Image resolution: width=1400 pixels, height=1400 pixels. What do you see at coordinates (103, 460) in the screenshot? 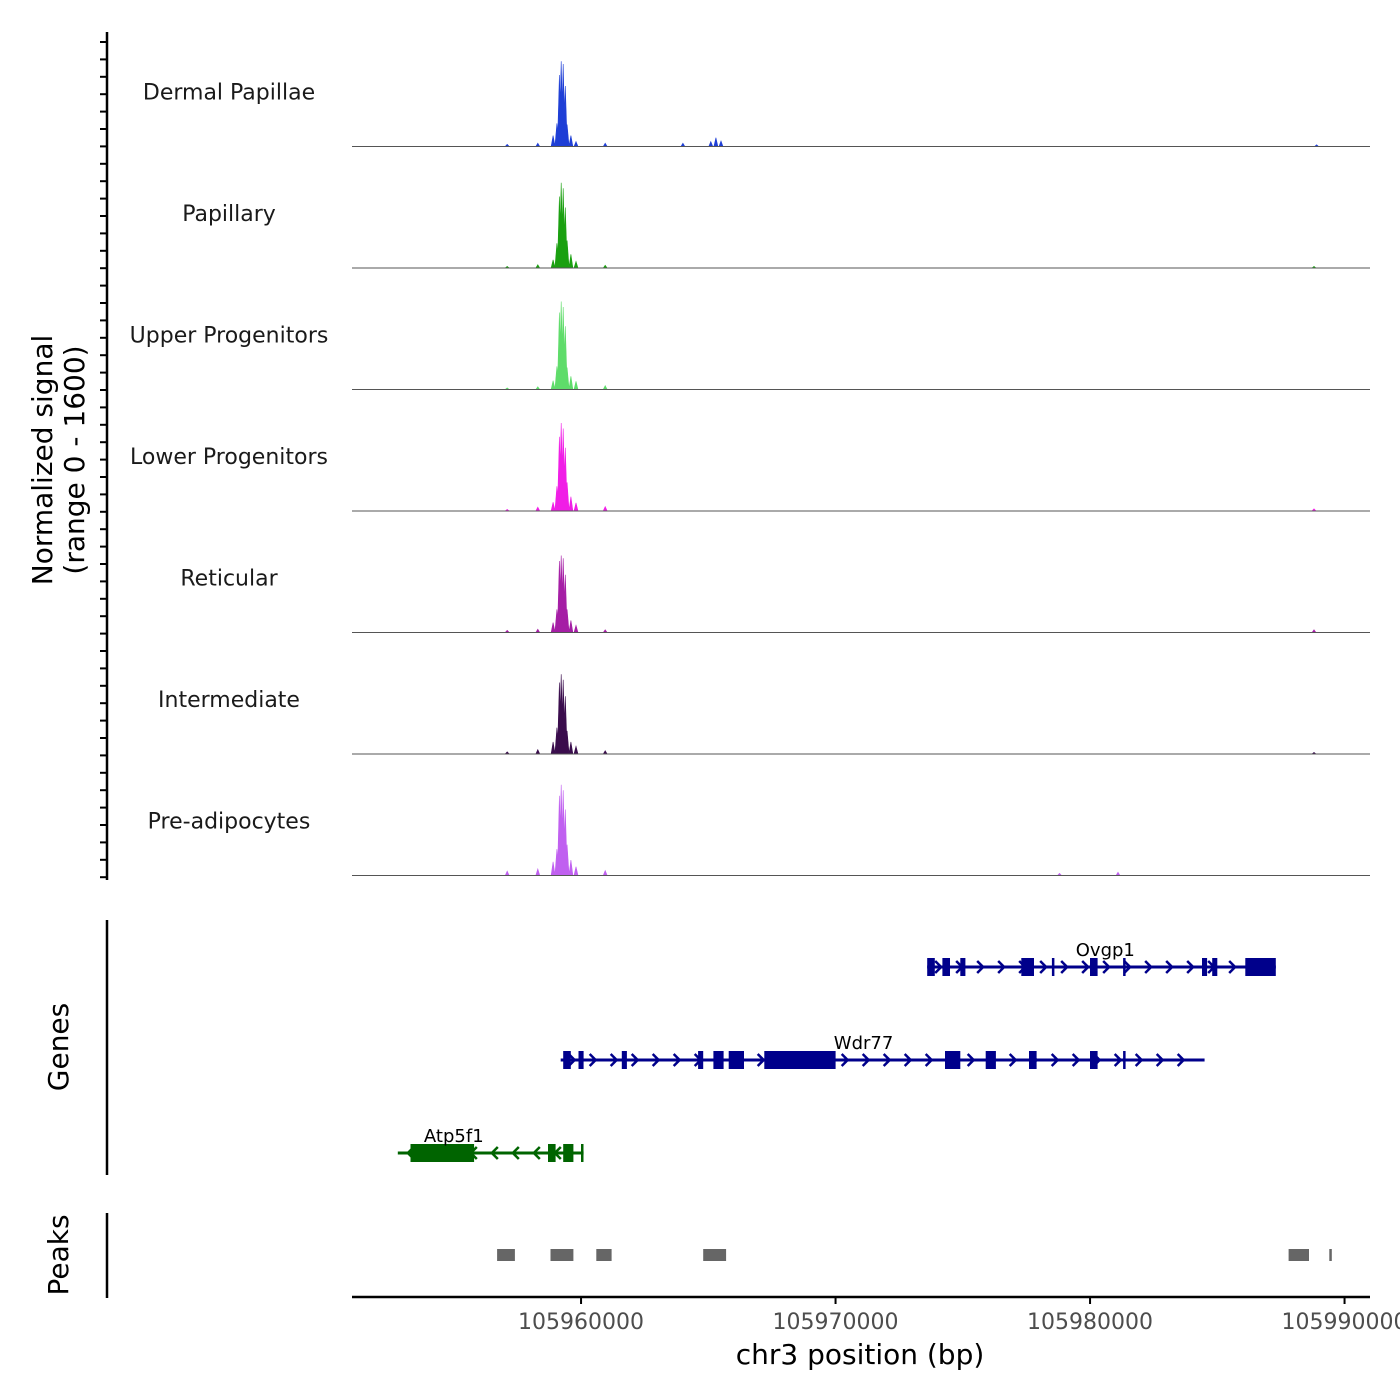
I see `coverage-y-ticks` at bounding box center [103, 460].